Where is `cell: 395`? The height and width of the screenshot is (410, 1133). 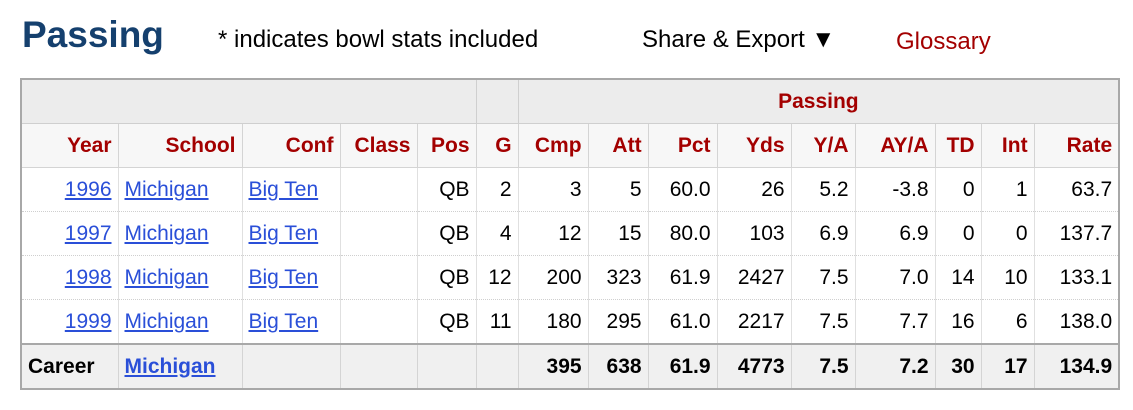
cell: 395 is located at coordinates (553, 366).